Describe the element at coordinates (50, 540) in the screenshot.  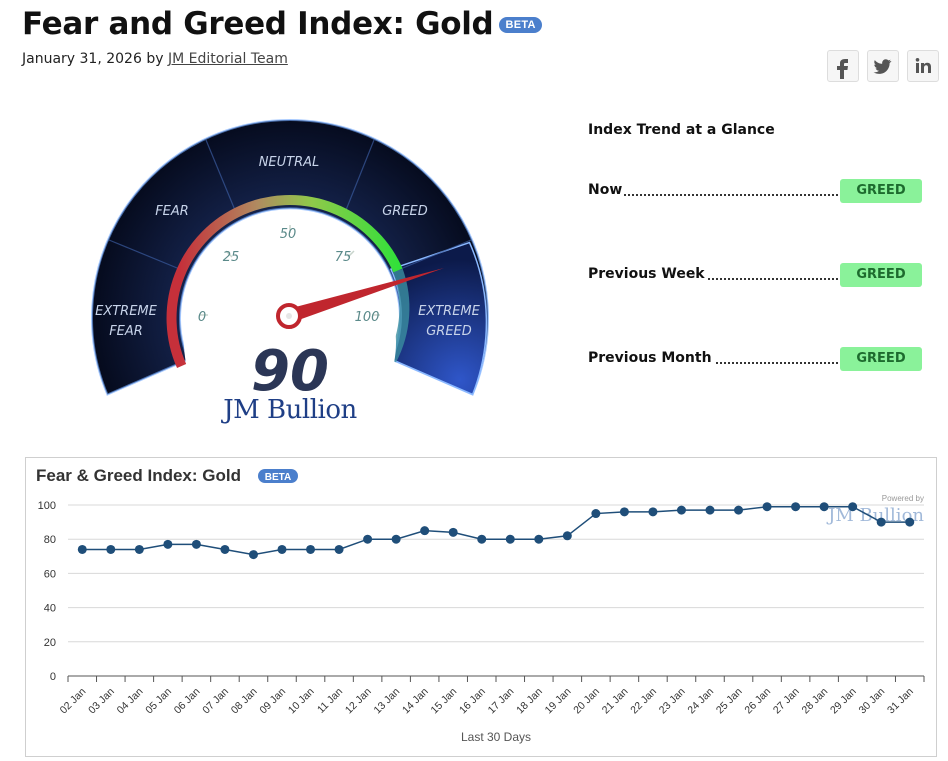
I see `y-tick-label: 80` at that location.